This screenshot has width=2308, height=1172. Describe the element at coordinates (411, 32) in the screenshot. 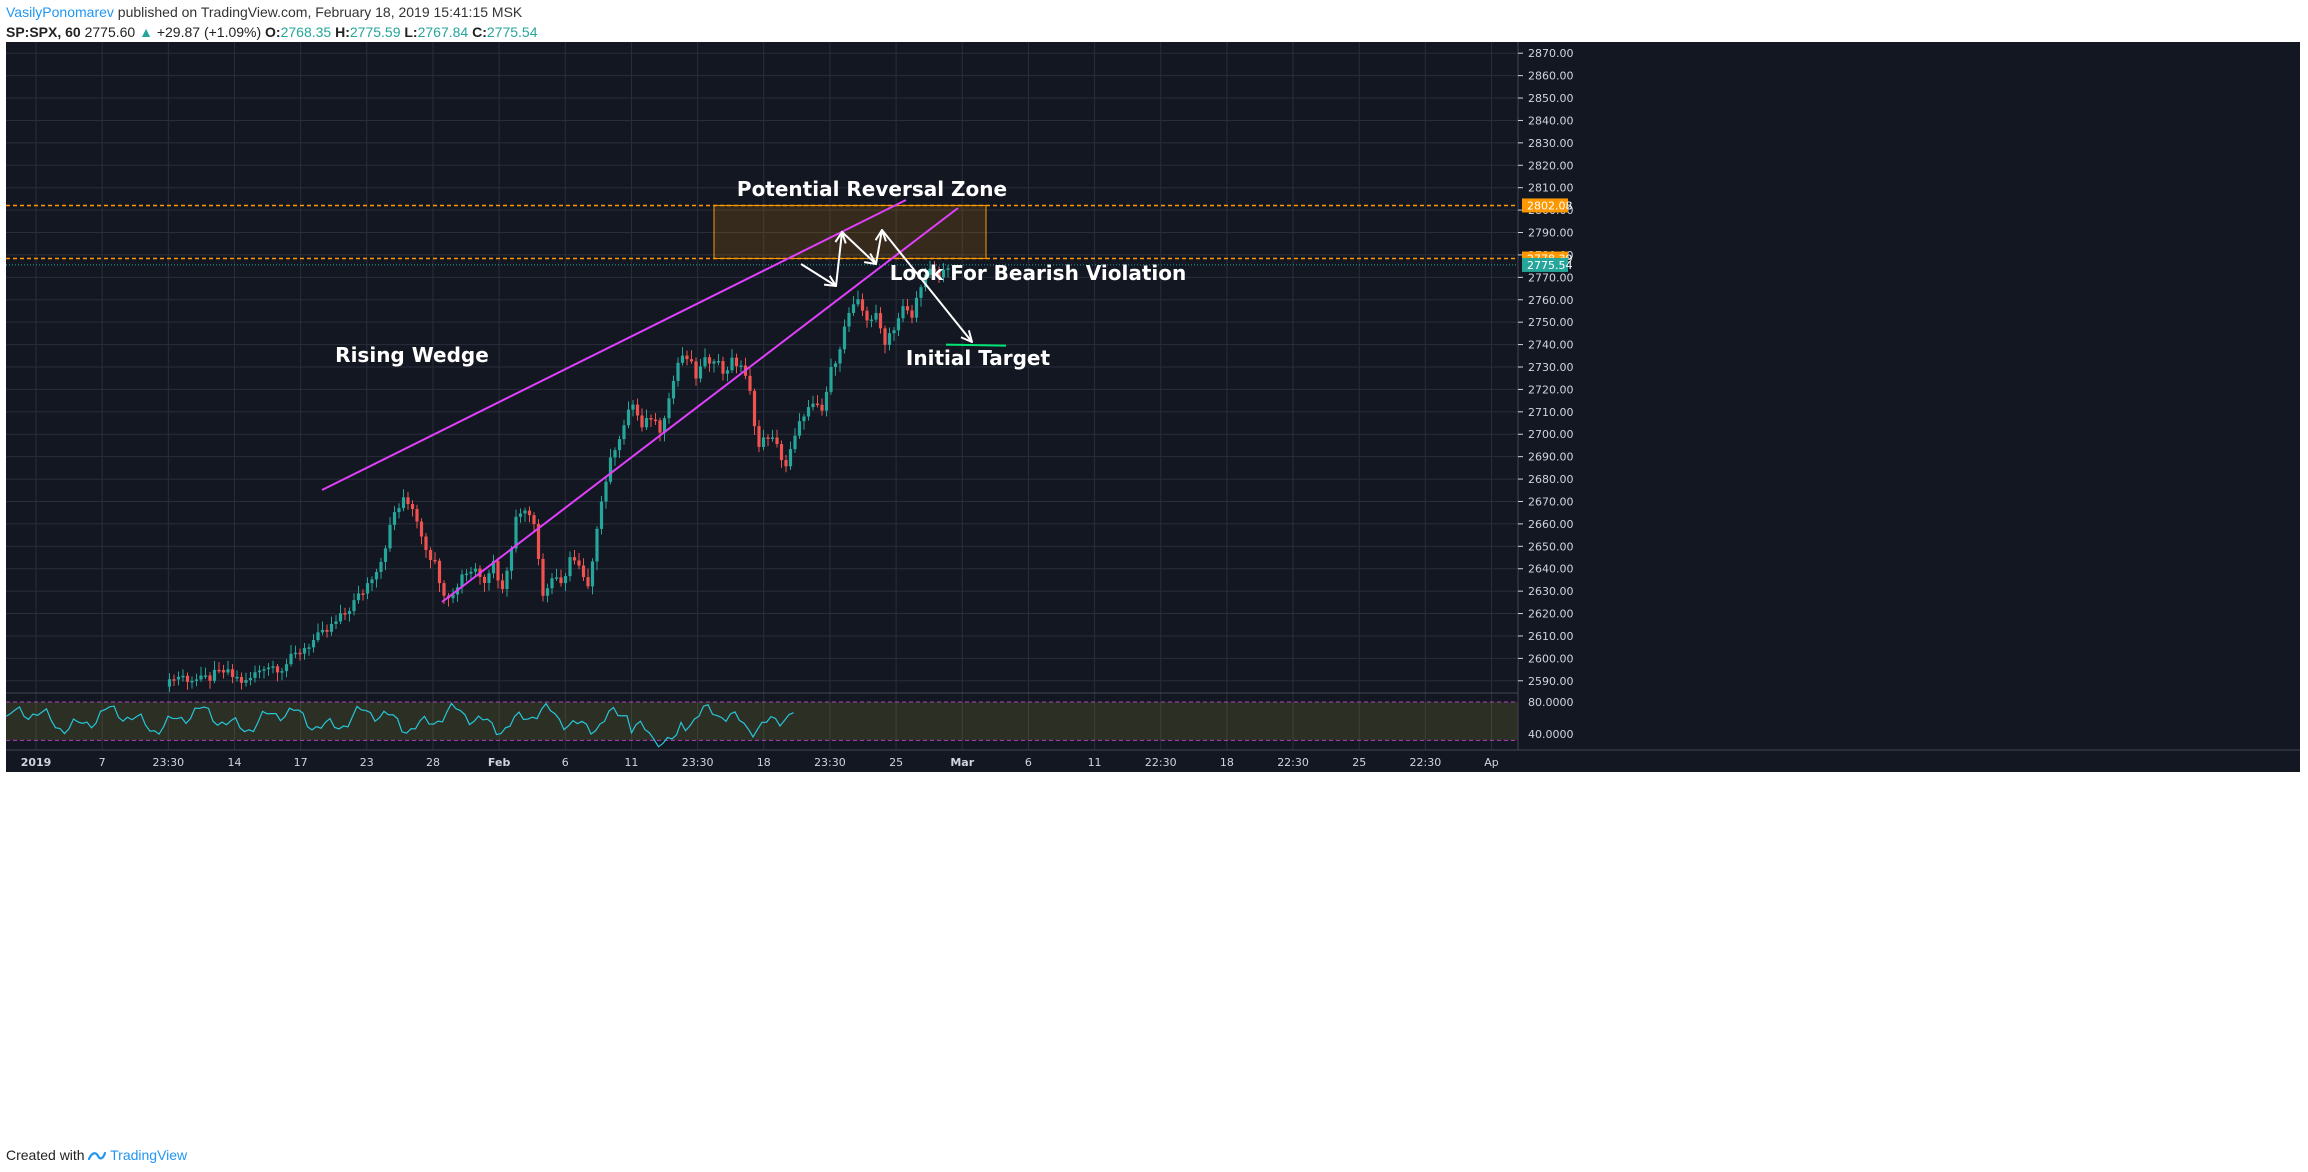

I see `low-label: L:` at that location.